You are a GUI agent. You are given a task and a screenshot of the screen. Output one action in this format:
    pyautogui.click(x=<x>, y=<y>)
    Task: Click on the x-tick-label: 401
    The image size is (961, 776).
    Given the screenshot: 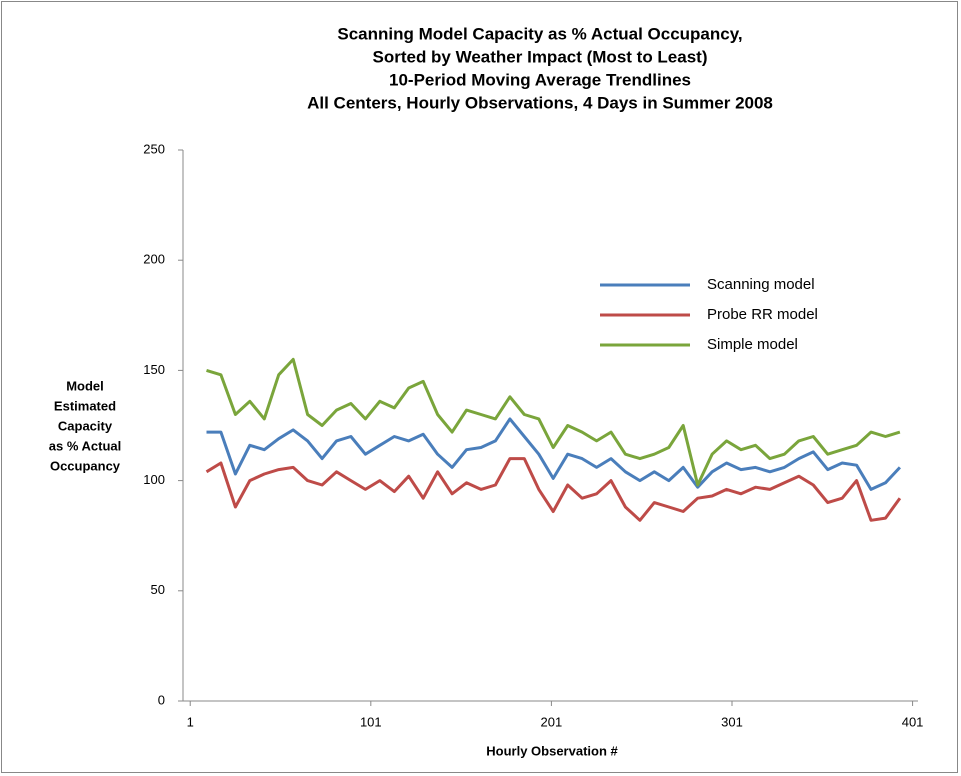 What is the action you would take?
    pyautogui.click(x=913, y=721)
    